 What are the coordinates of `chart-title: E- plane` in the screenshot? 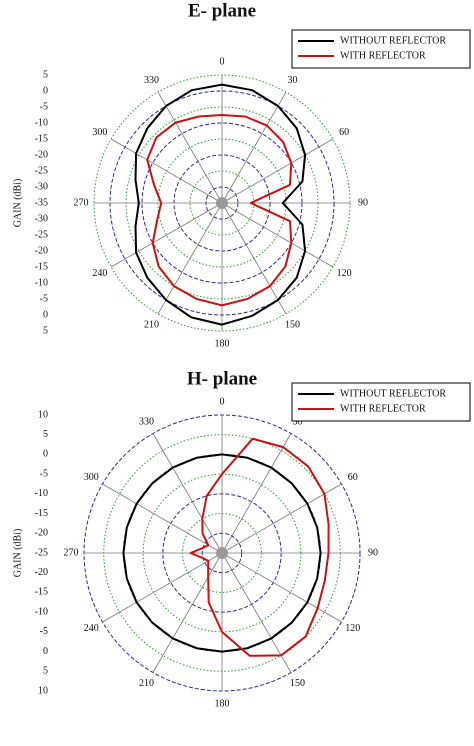 It's located at (222, 10).